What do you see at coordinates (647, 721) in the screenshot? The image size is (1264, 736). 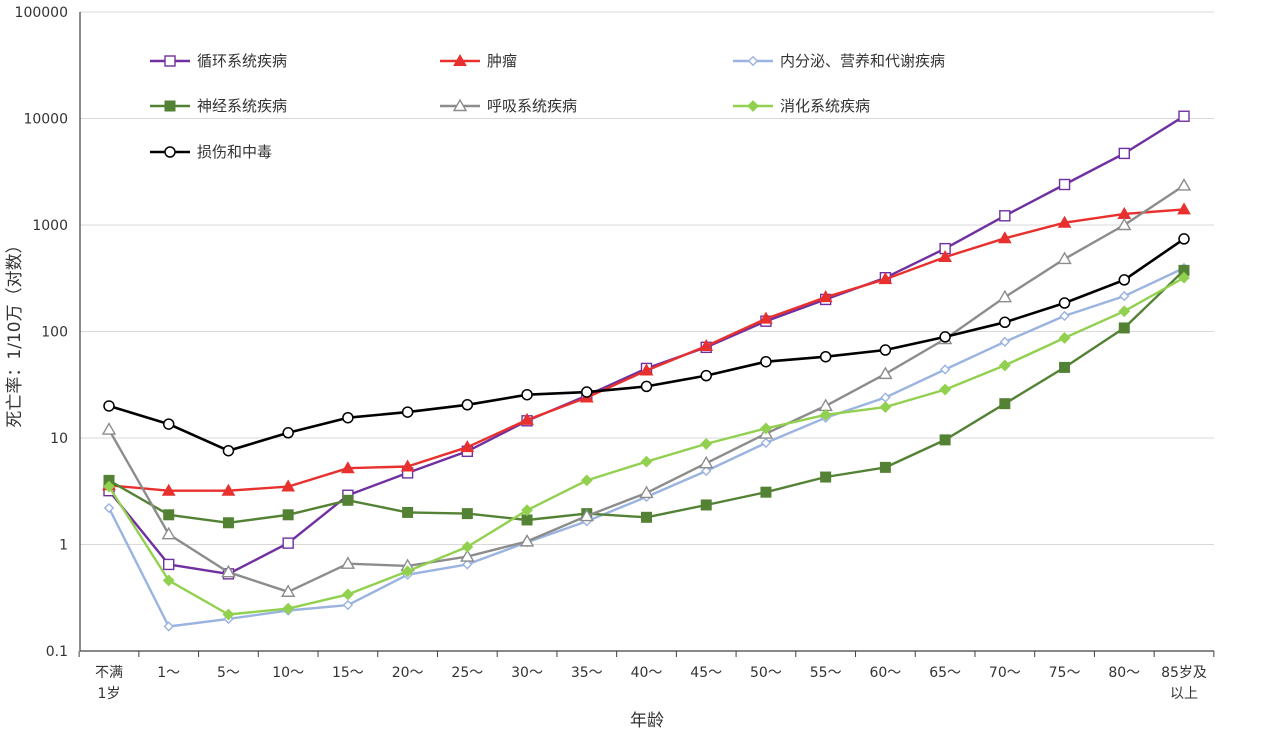 I see `x-axis-title: 年龄` at bounding box center [647, 721].